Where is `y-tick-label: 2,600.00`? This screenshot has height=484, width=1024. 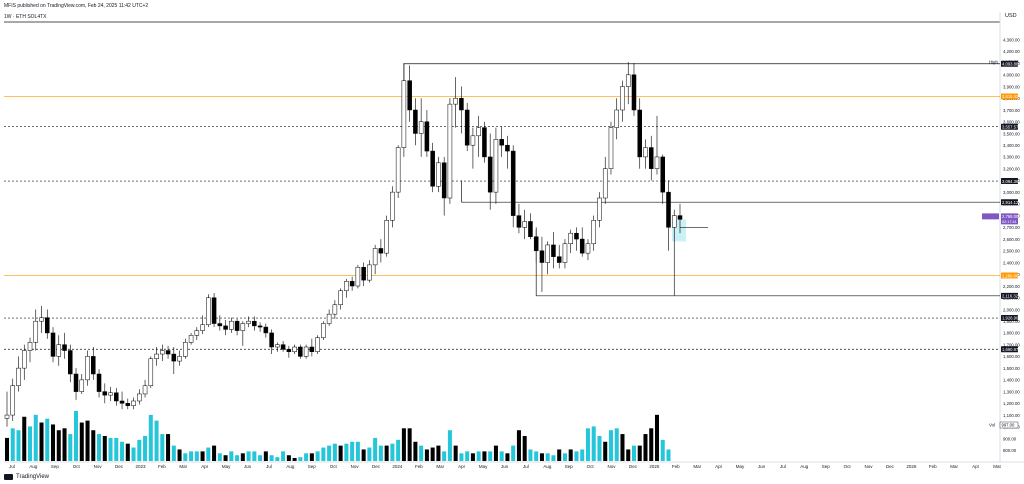
y-tick-label: 2,600.00 is located at coordinates (1011, 239).